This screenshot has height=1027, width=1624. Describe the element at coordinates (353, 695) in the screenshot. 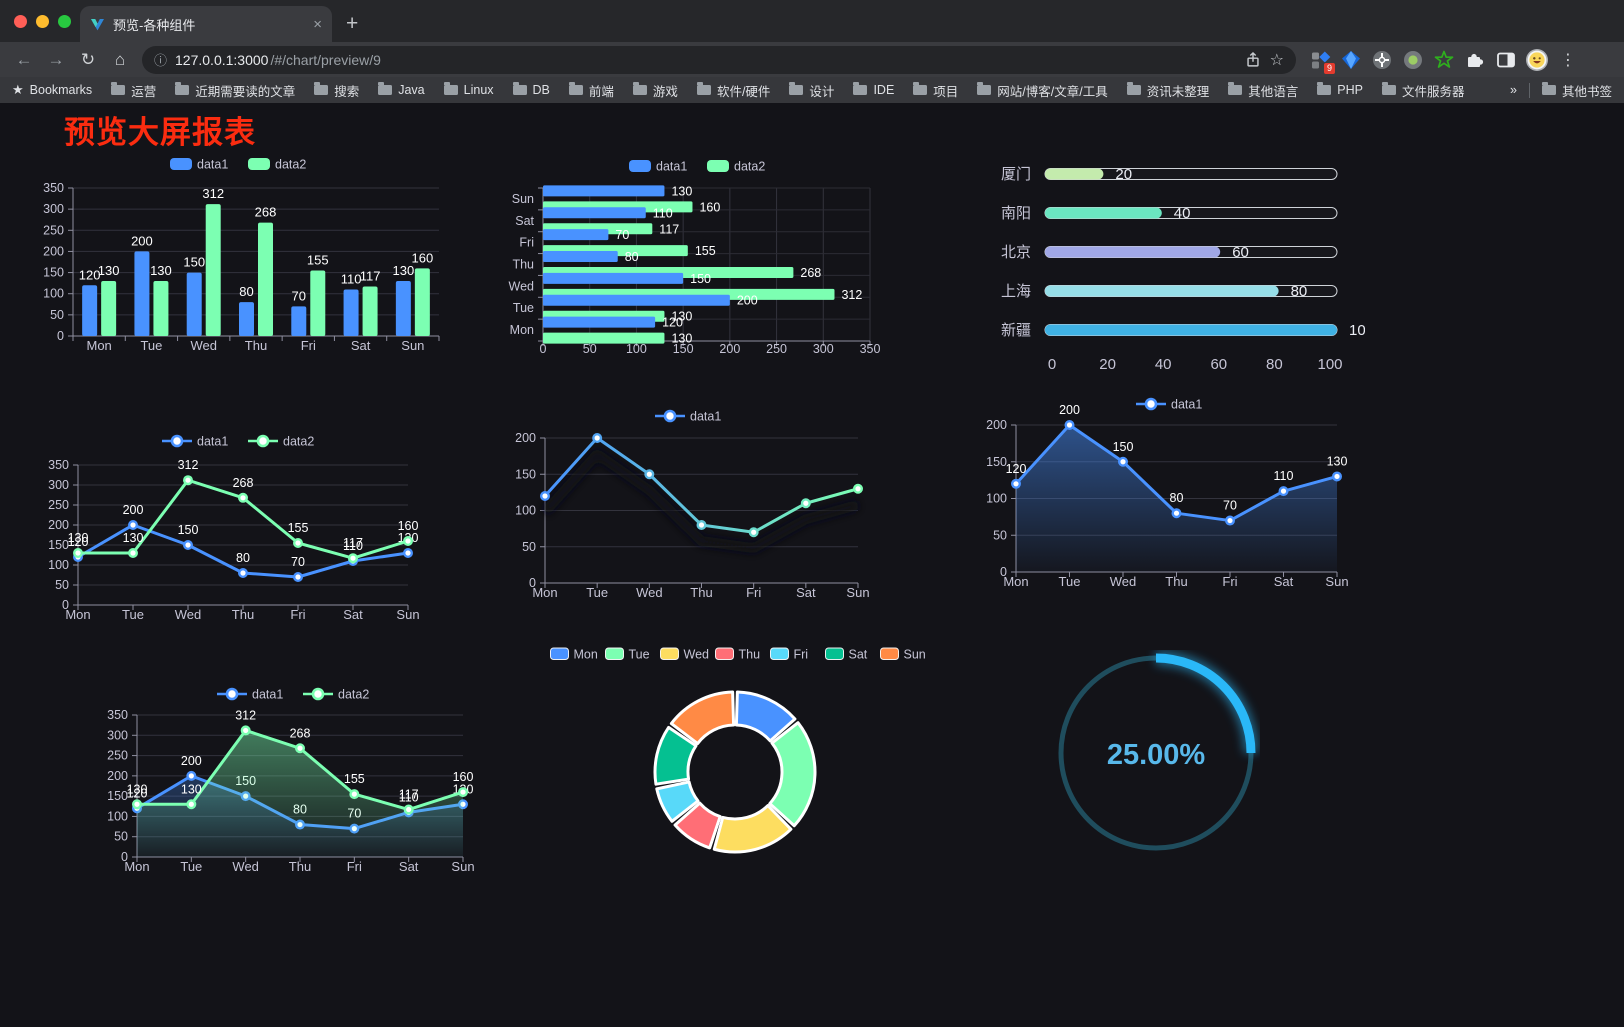

I see `svg-text: data2` at that location.